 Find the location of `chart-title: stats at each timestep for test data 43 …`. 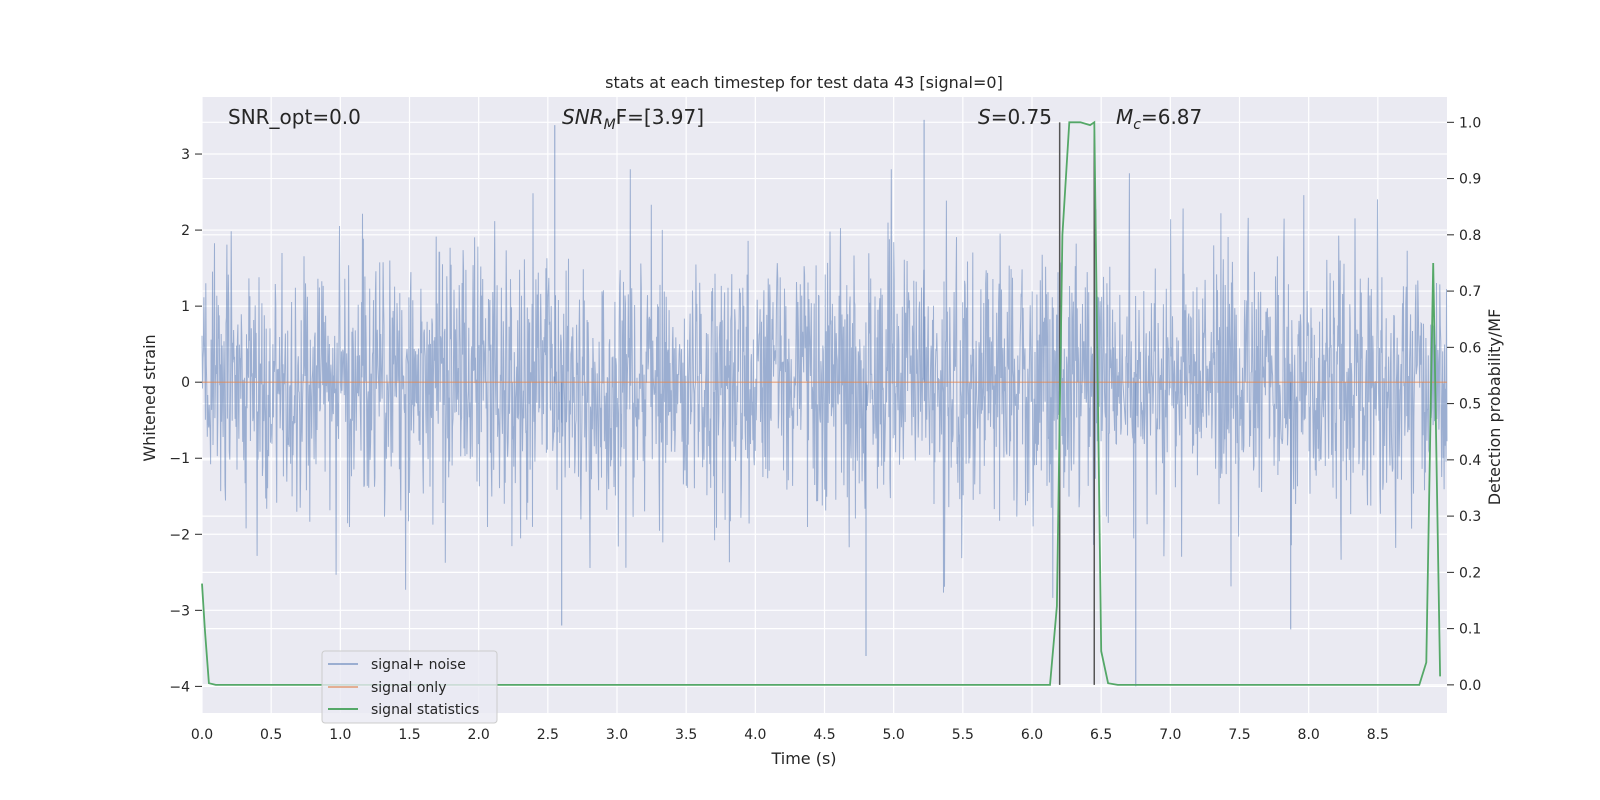

chart-title: stats at each timestep for test data 43 … is located at coordinates (804, 82).